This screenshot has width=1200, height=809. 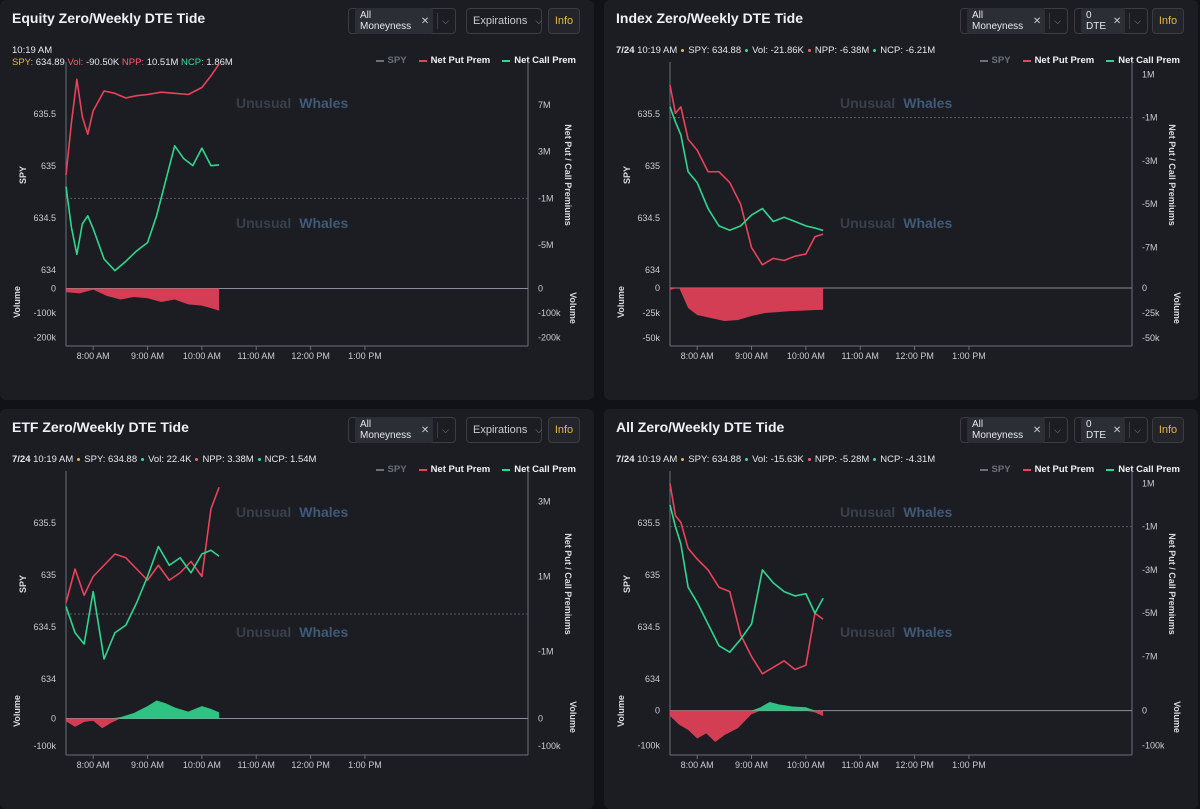 What do you see at coordinates (143, 709) in the screenshot?
I see `volume-area-positive` at bounding box center [143, 709].